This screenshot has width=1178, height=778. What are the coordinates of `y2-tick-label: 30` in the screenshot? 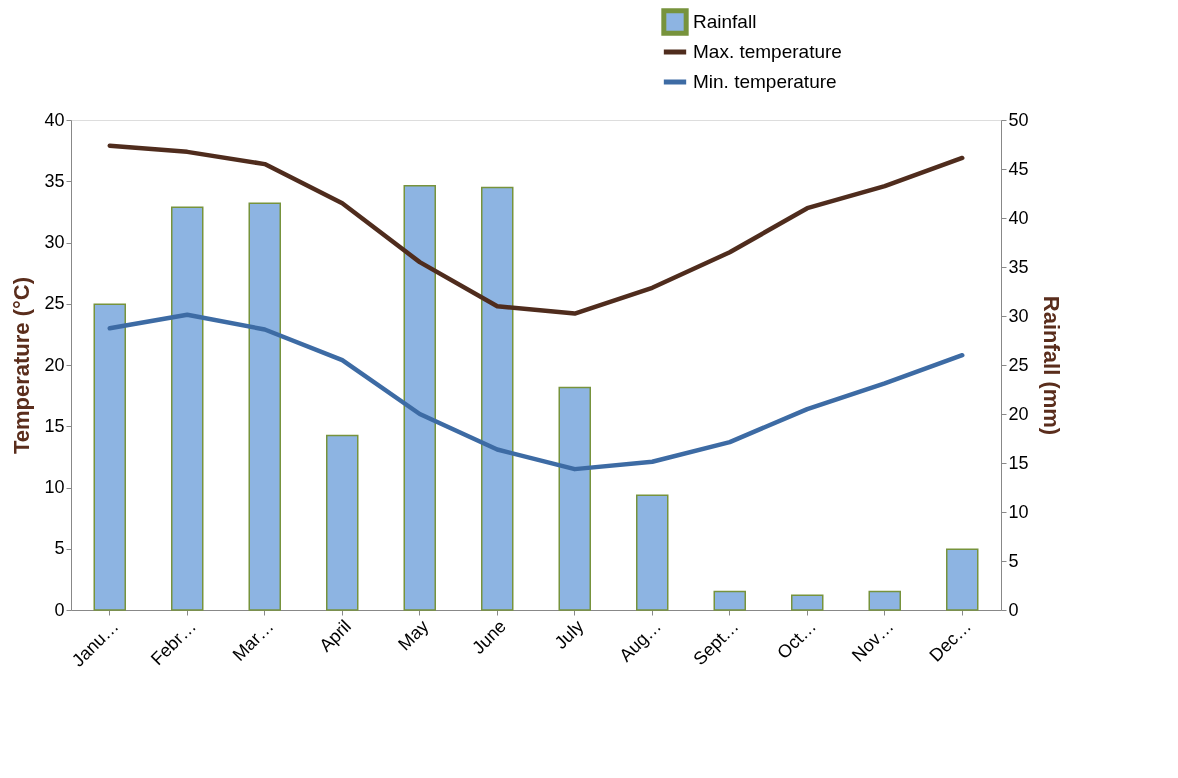 It's located at (1018, 315).